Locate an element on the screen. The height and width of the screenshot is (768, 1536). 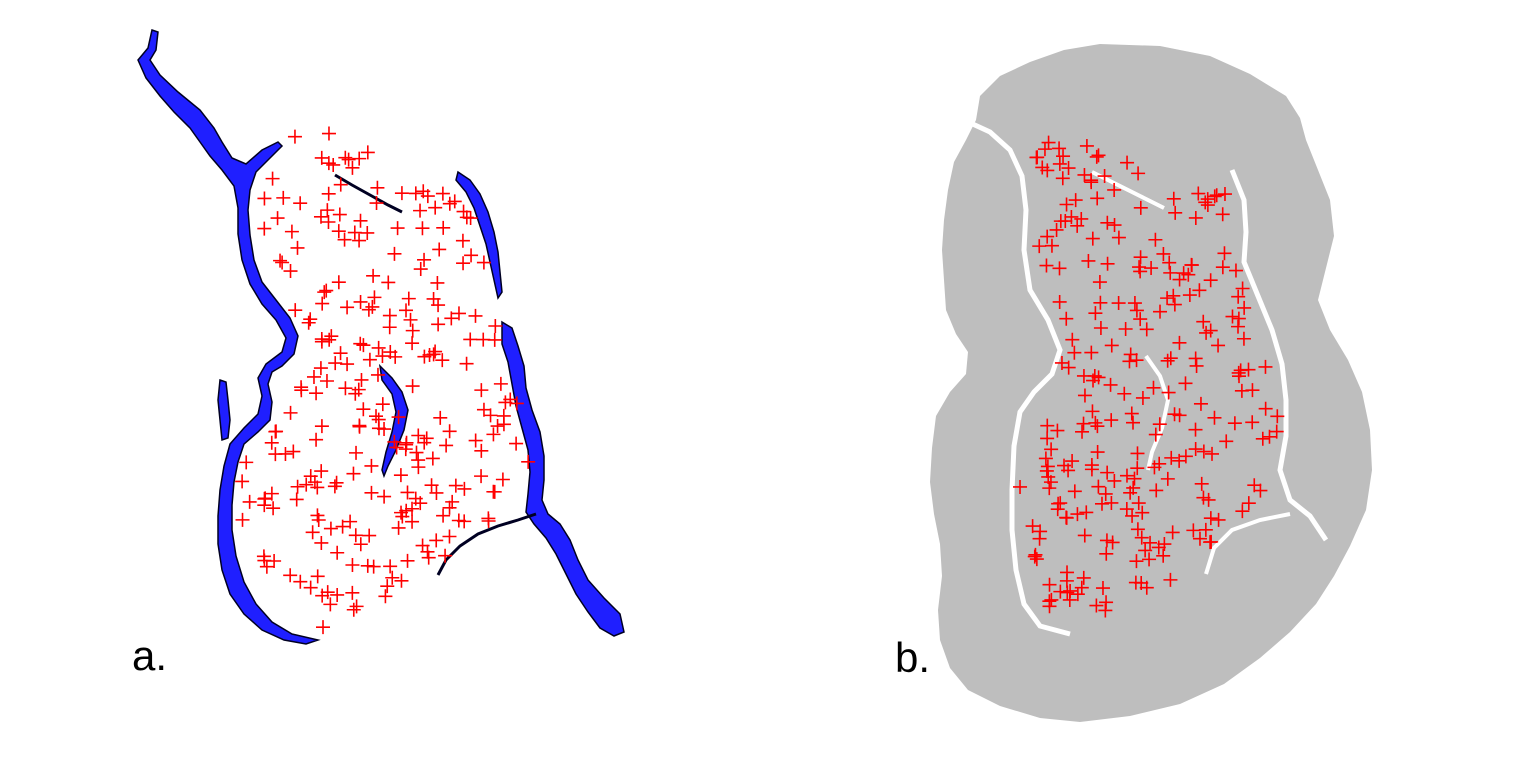
channel-top is located at coordinates (368, 193).